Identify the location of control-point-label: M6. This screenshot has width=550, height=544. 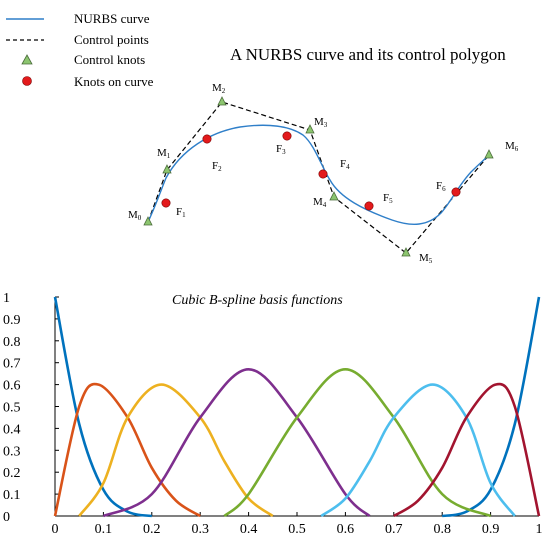
(512, 146).